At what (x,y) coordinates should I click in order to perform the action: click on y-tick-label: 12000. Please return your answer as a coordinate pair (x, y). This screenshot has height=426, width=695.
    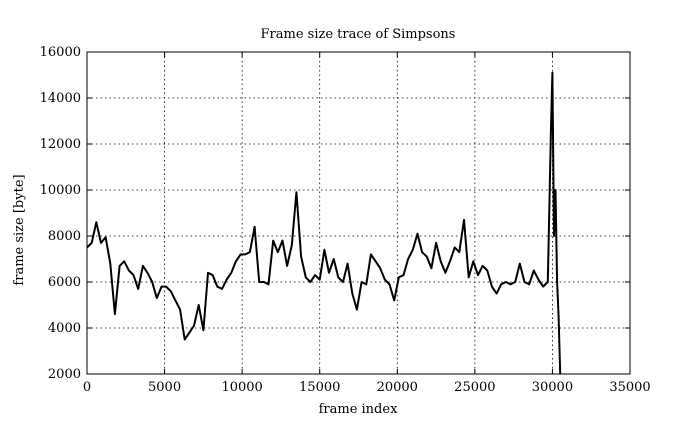
    Looking at the image, I should click on (60, 144).